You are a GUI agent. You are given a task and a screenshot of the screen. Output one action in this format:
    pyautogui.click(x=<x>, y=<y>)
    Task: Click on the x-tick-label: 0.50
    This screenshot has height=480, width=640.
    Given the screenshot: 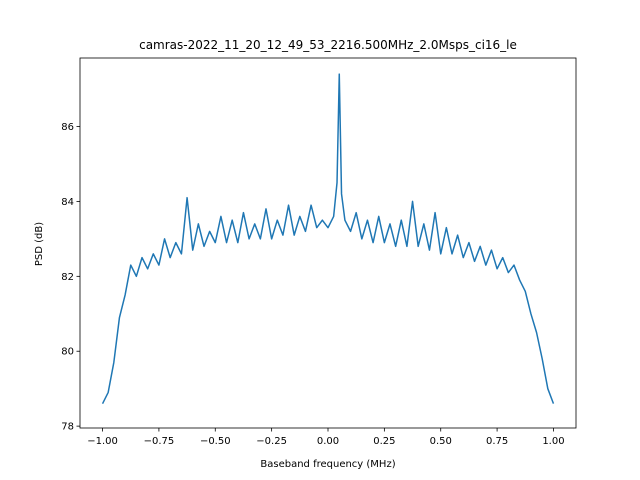 What is the action you would take?
    pyautogui.click(x=441, y=441)
    